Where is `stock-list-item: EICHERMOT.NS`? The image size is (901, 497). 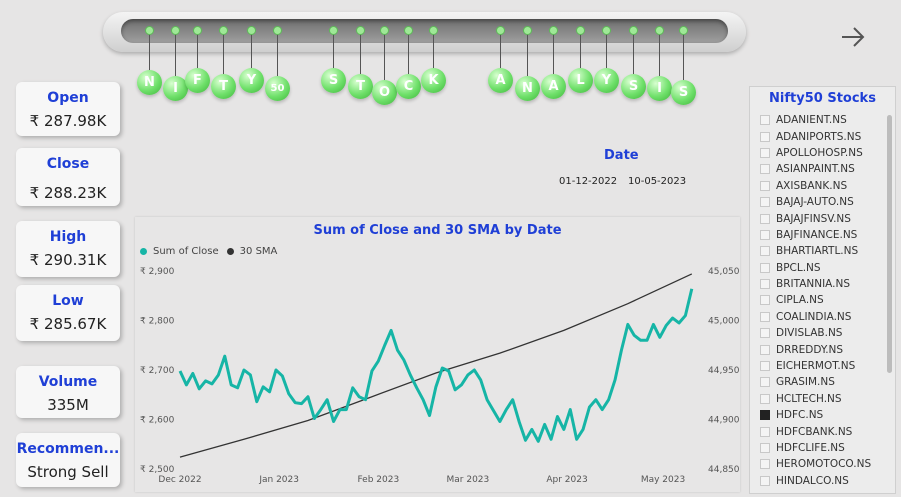 stock-list-item: EICHERMOT.NS is located at coordinates (822, 366).